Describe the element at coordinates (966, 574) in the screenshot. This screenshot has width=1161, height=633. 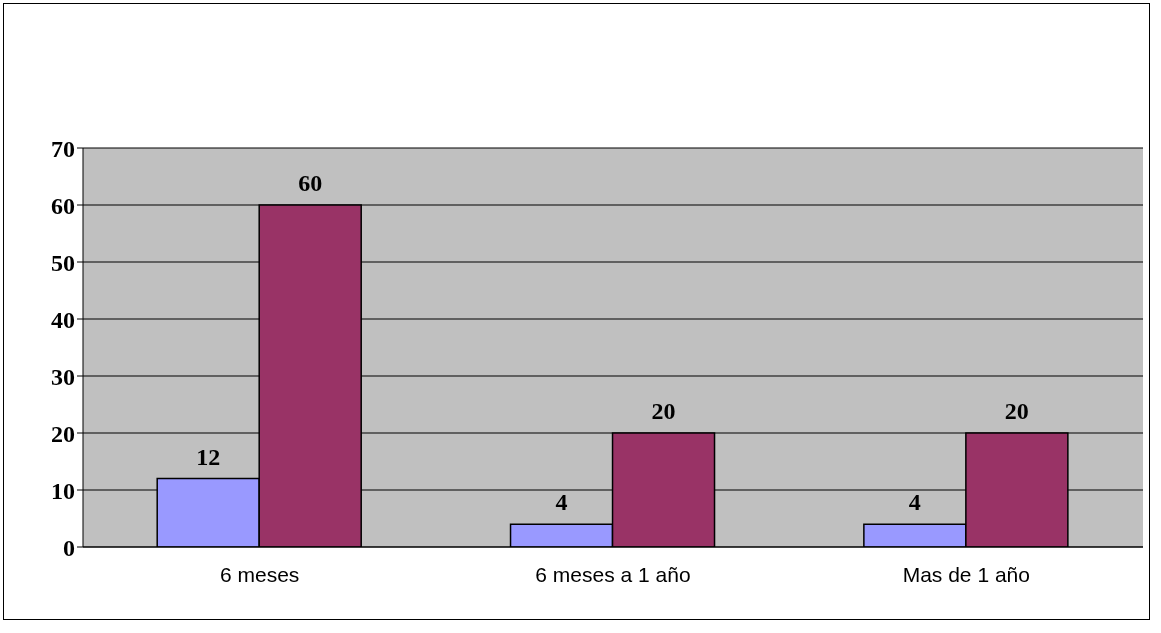
I see `x-tick-label: Mas de 1 año` at that location.